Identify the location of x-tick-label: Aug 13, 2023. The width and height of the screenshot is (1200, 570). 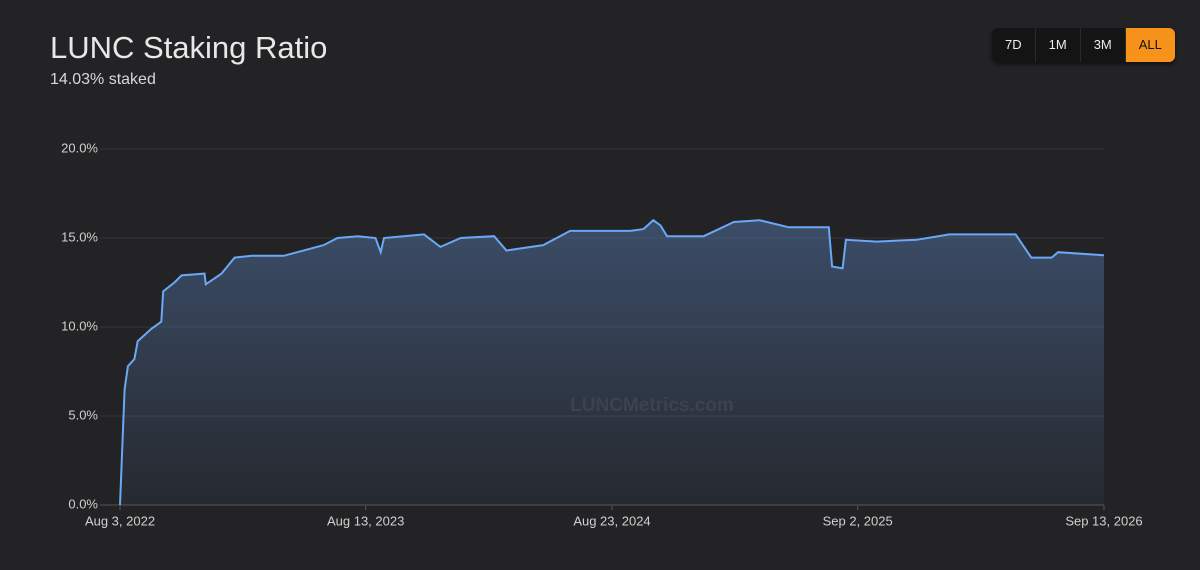
(365, 520).